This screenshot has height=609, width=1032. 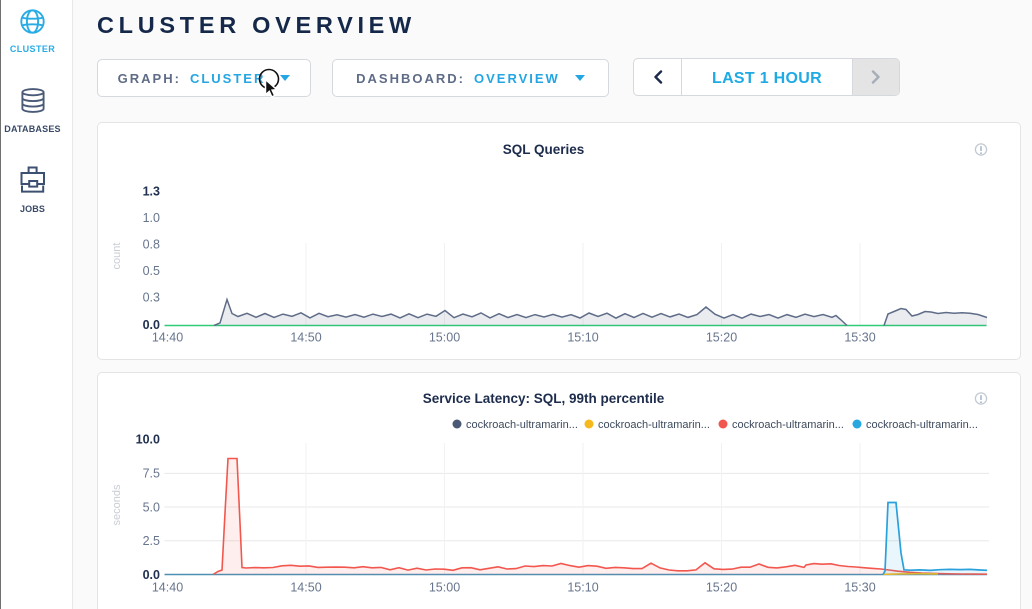 What do you see at coordinates (148, 440) in the screenshot?
I see `svg-text: 10.0` at bounding box center [148, 440].